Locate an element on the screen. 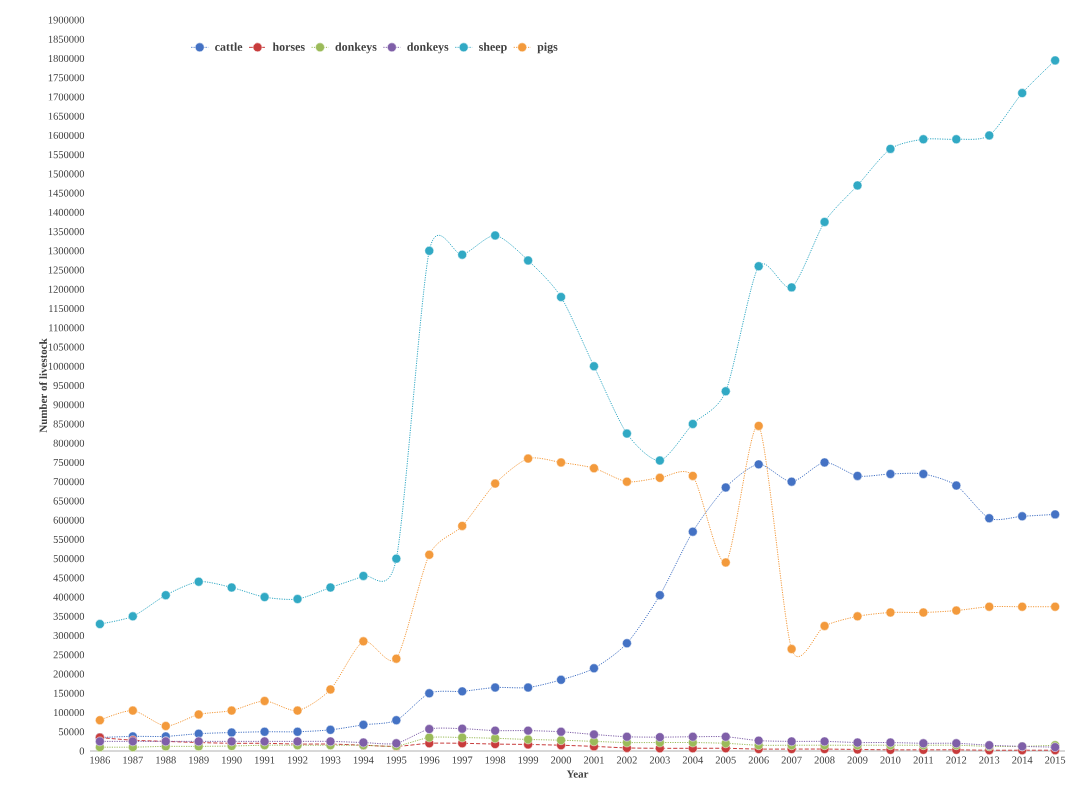 The height and width of the screenshot is (803, 1074). x-tick-label: 2001 is located at coordinates (593, 760).